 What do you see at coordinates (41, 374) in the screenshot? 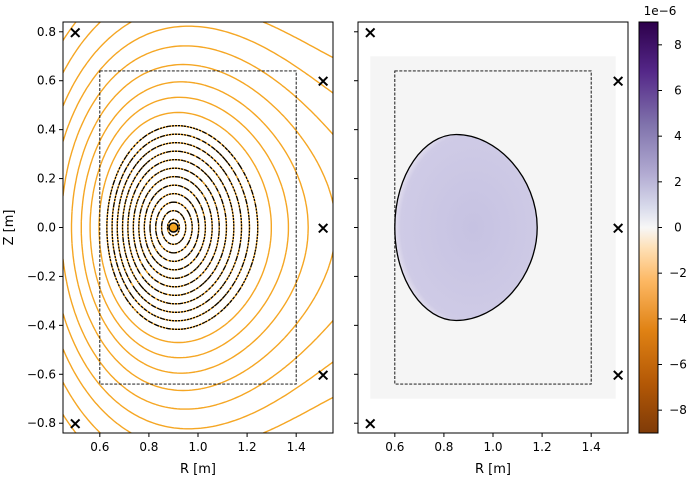
I see `y-tick-label: −0.6` at bounding box center [41, 374].